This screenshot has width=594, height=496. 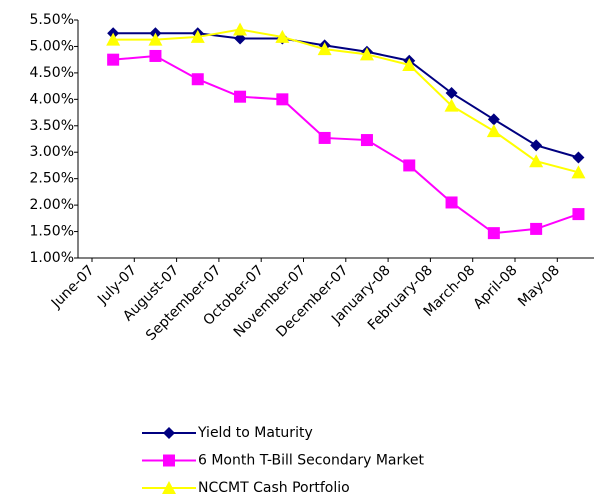 I want to click on y-tick-label: 4.00%, so click(x=52, y=99).